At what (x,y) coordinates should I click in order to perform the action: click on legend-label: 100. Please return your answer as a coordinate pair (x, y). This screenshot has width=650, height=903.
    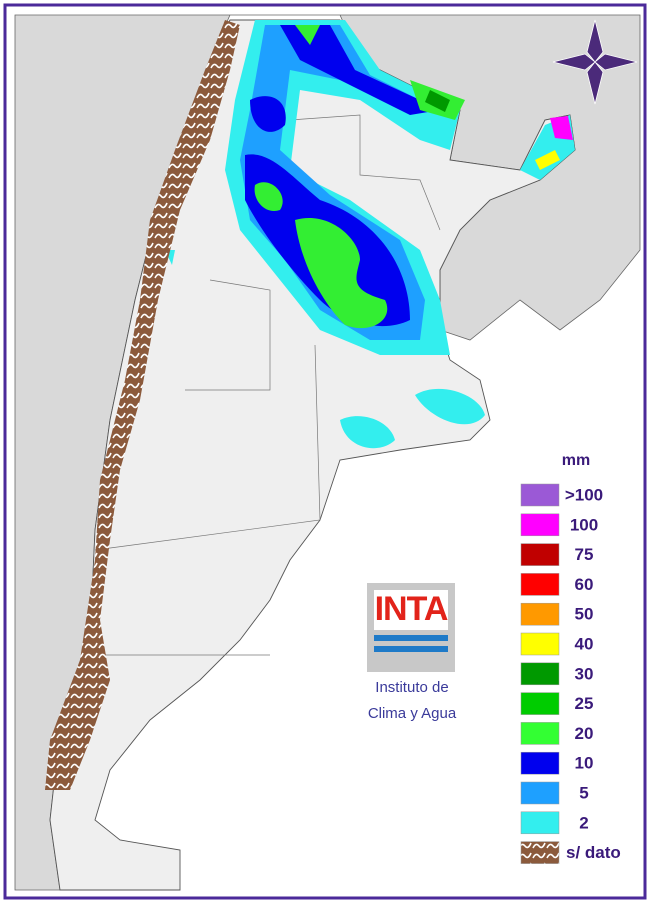
    Looking at the image, I should click on (584, 524).